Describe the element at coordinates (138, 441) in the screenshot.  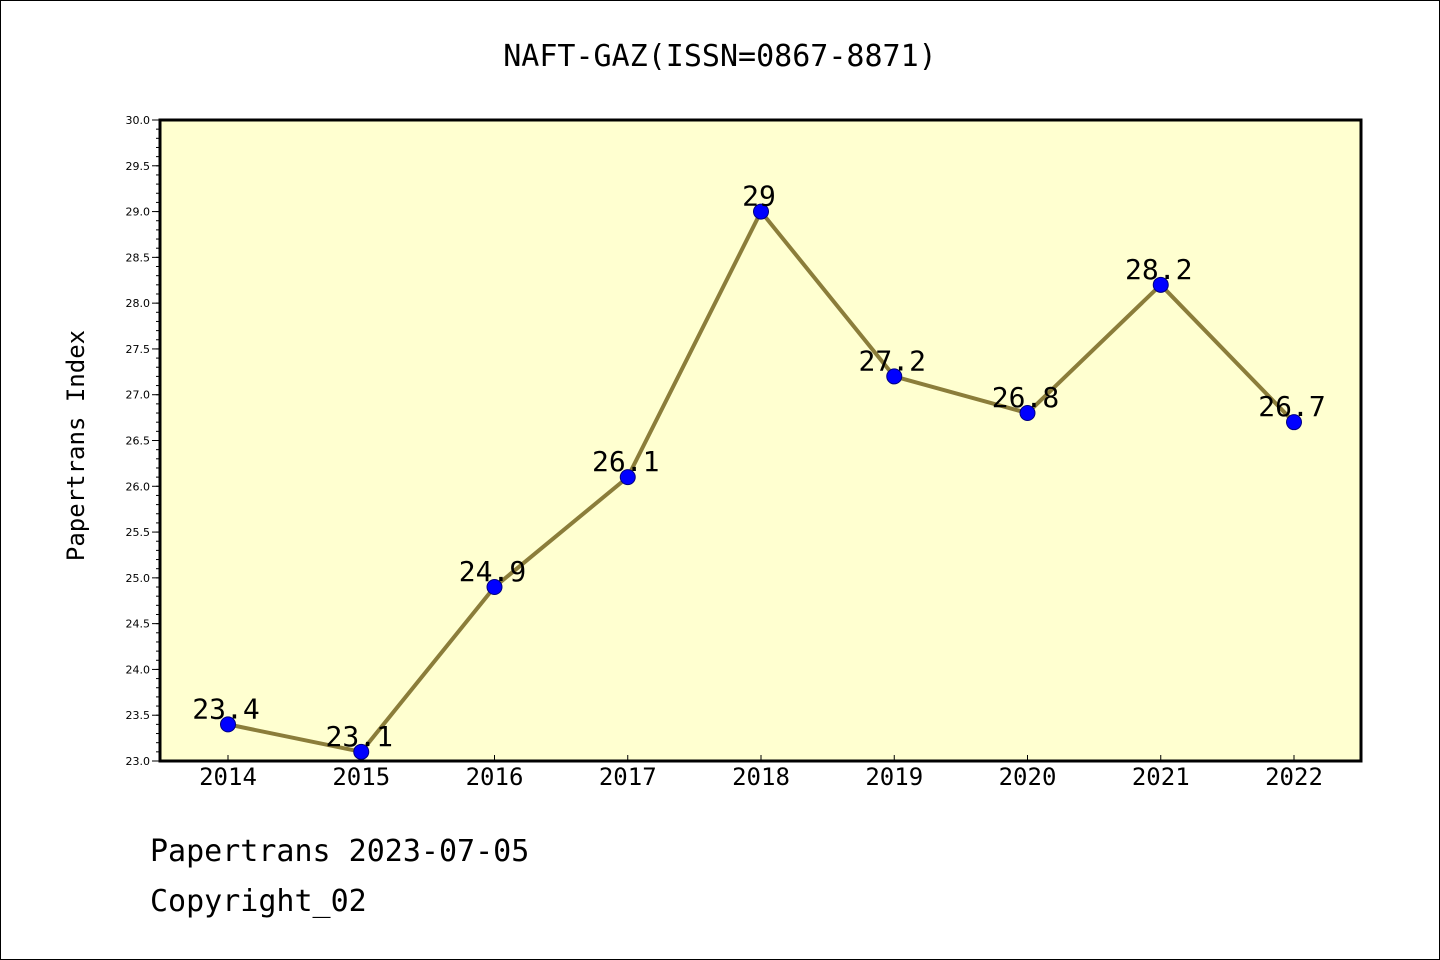
I see `y-tick-label: 26.5` at that location.